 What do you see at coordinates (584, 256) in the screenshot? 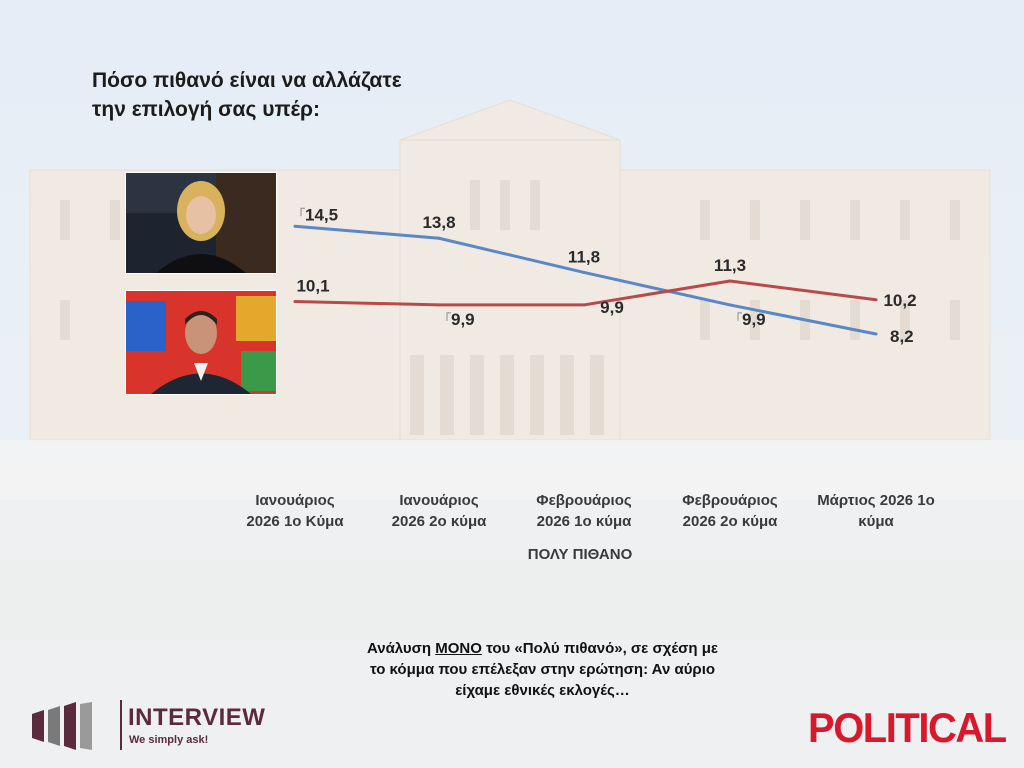
I see `series-1-data-label-3: 11,8` at bounding box center [584, 256].